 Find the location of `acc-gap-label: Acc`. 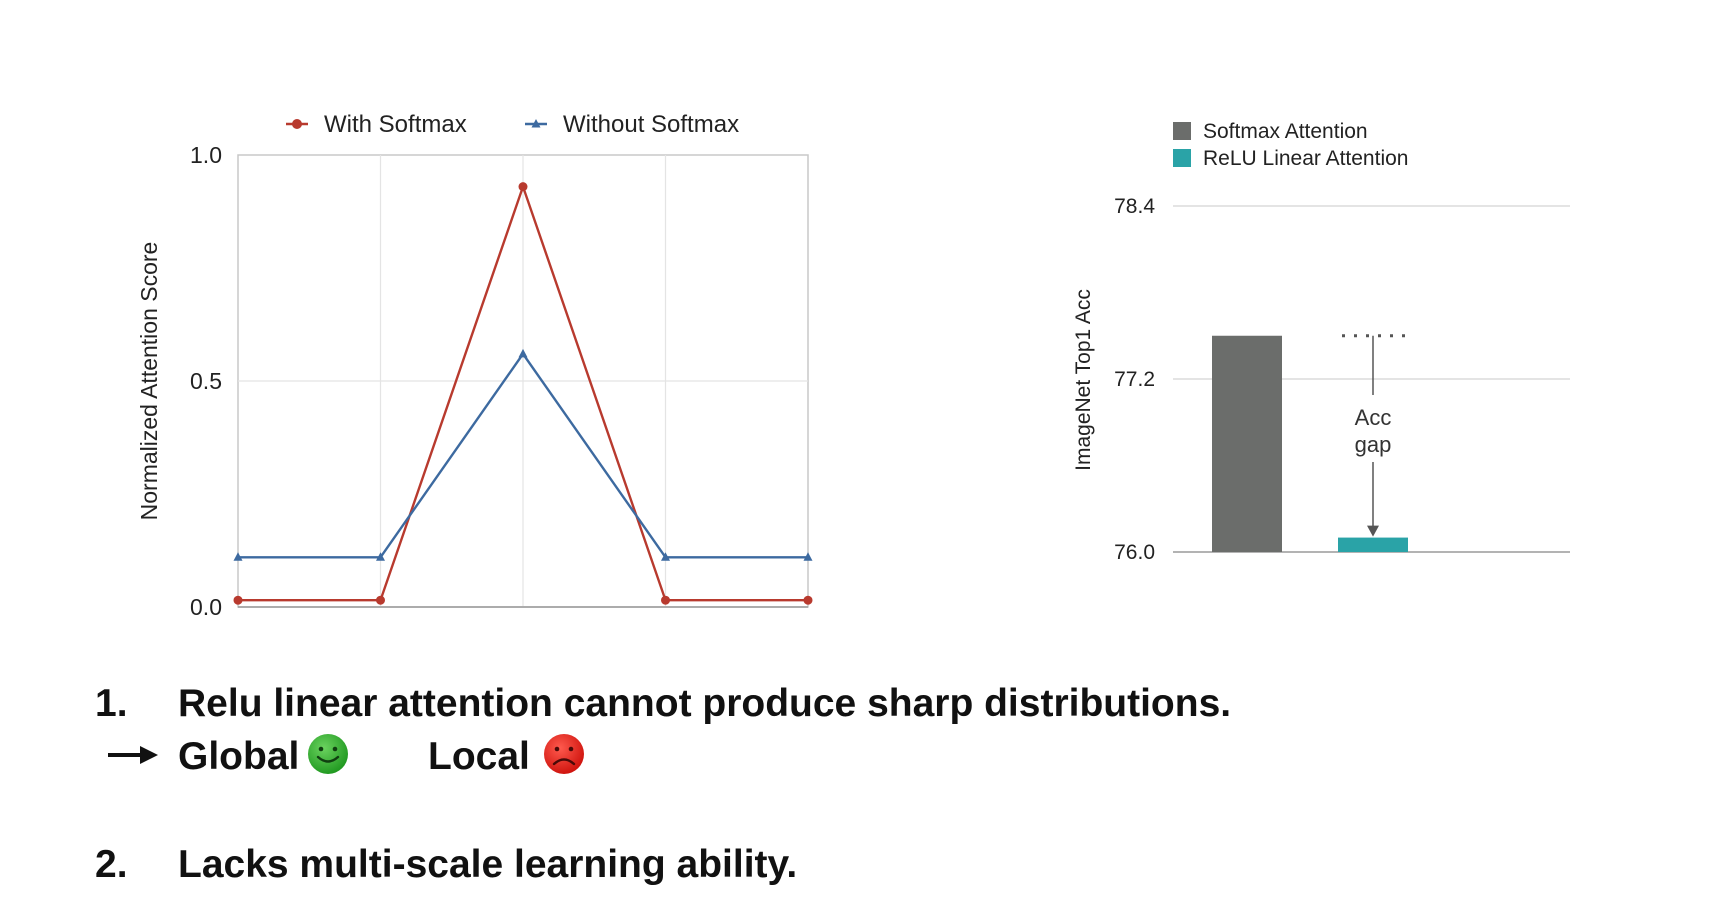

acc-gap-label: Acc is located at coordinates (1373, 417).